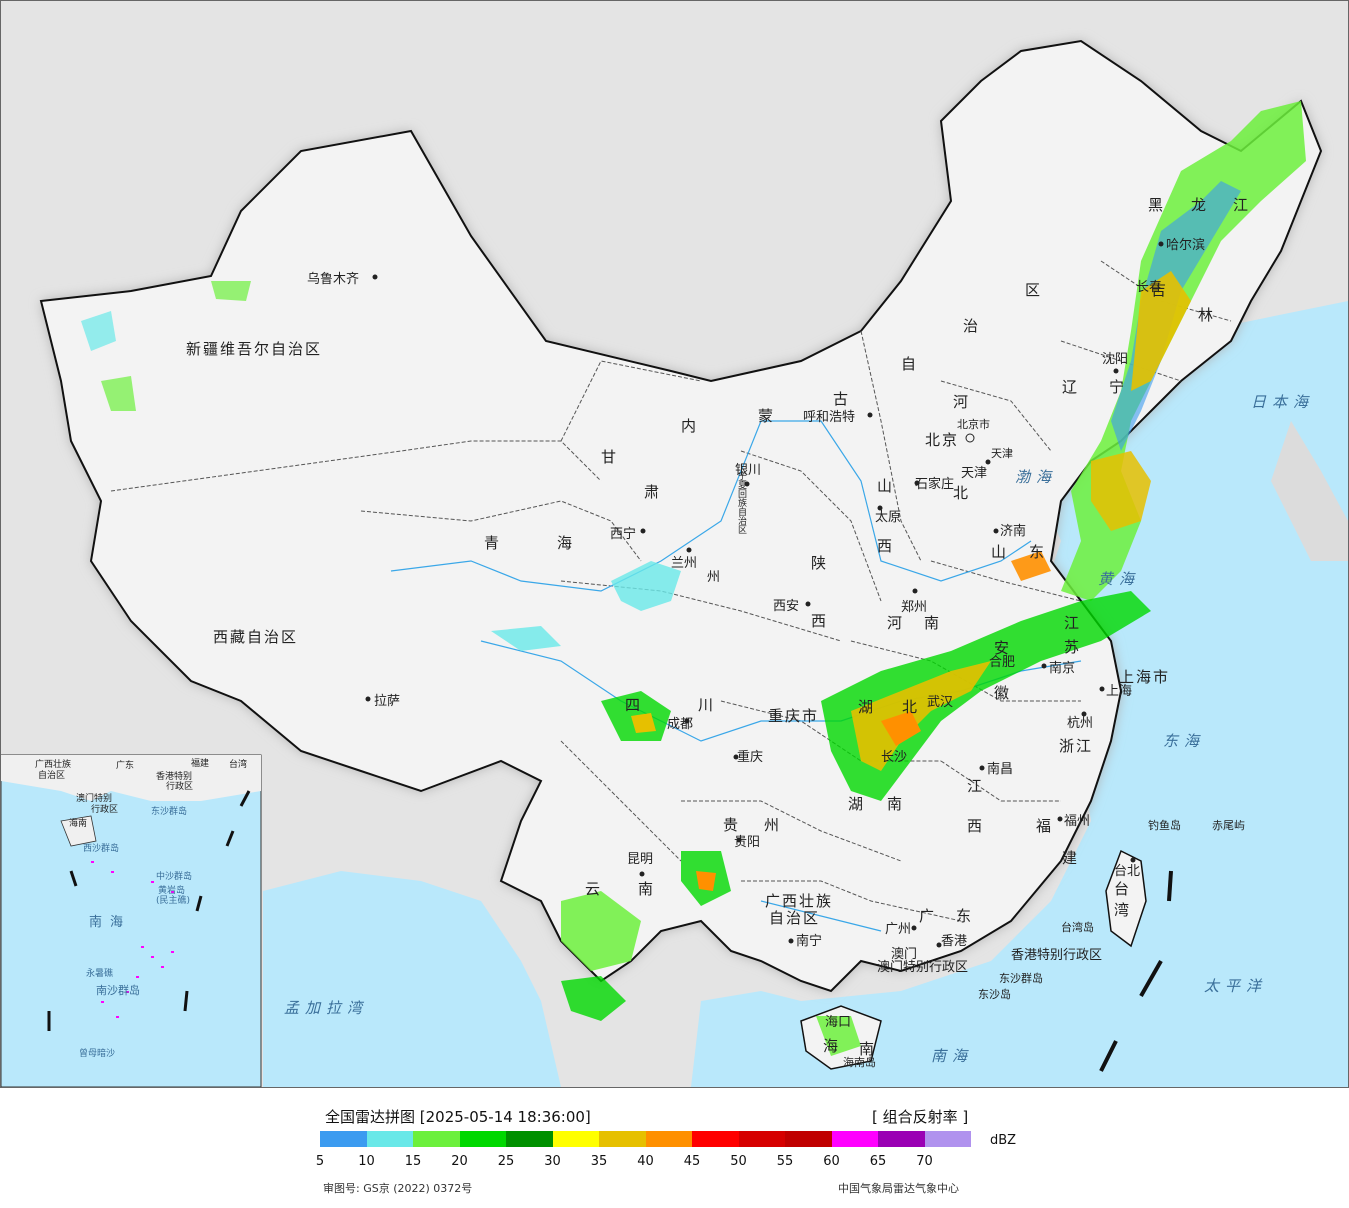 The image size is (1349, 1208). I want to click on label-xizang: 西藏自治区, so click(255, 637).